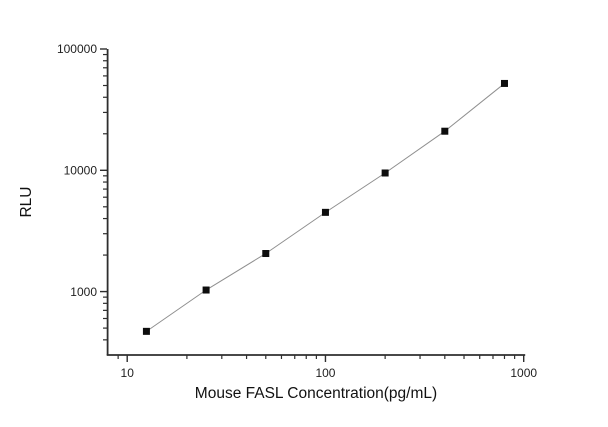 The width and height of the screenshot is (608, 427). I want to click on y-tick-label: 100000, so click(77, 49).